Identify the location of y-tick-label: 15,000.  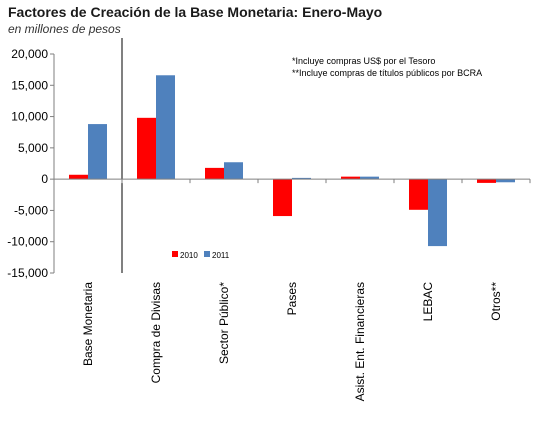
(29, 85).